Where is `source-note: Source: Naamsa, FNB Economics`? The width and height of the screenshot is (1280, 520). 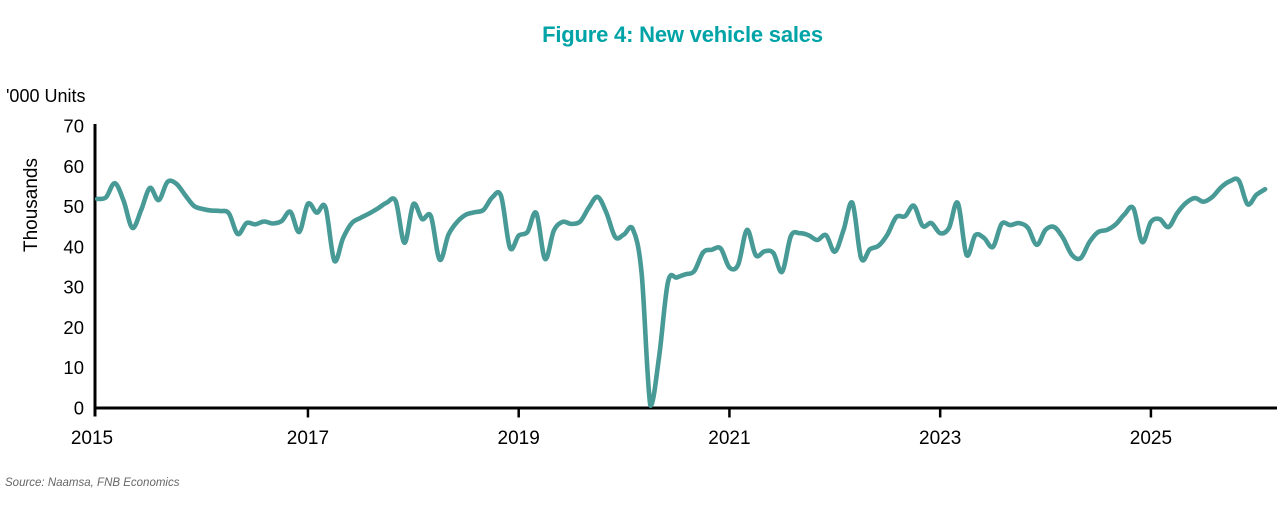
source-note: Source: Naamsa, FNB Economics is located at coordinates (92, 483).